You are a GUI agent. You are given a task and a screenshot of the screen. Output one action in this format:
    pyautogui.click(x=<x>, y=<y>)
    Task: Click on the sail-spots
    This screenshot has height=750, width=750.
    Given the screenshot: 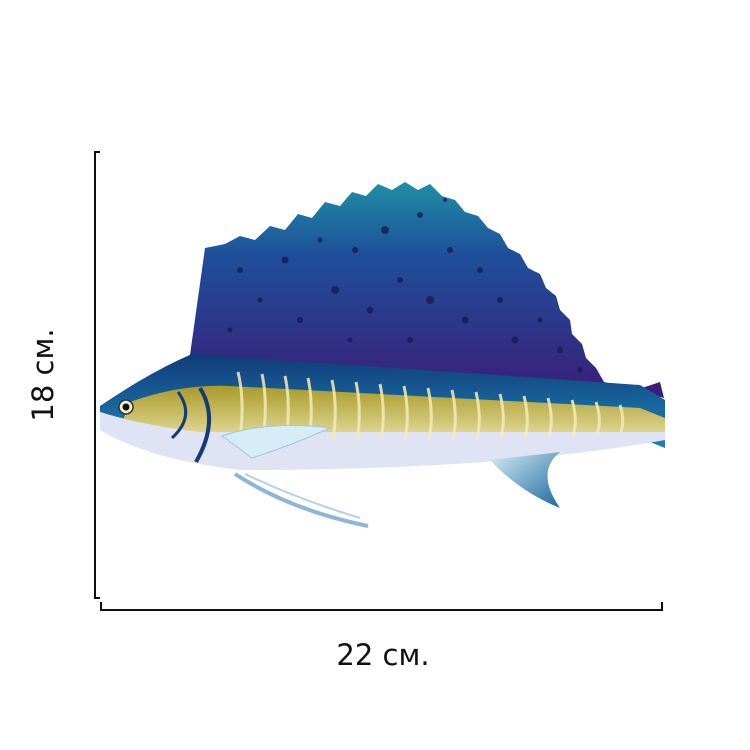 What is the action you would take?
    pyautogui.click(x=405, y=285)
    